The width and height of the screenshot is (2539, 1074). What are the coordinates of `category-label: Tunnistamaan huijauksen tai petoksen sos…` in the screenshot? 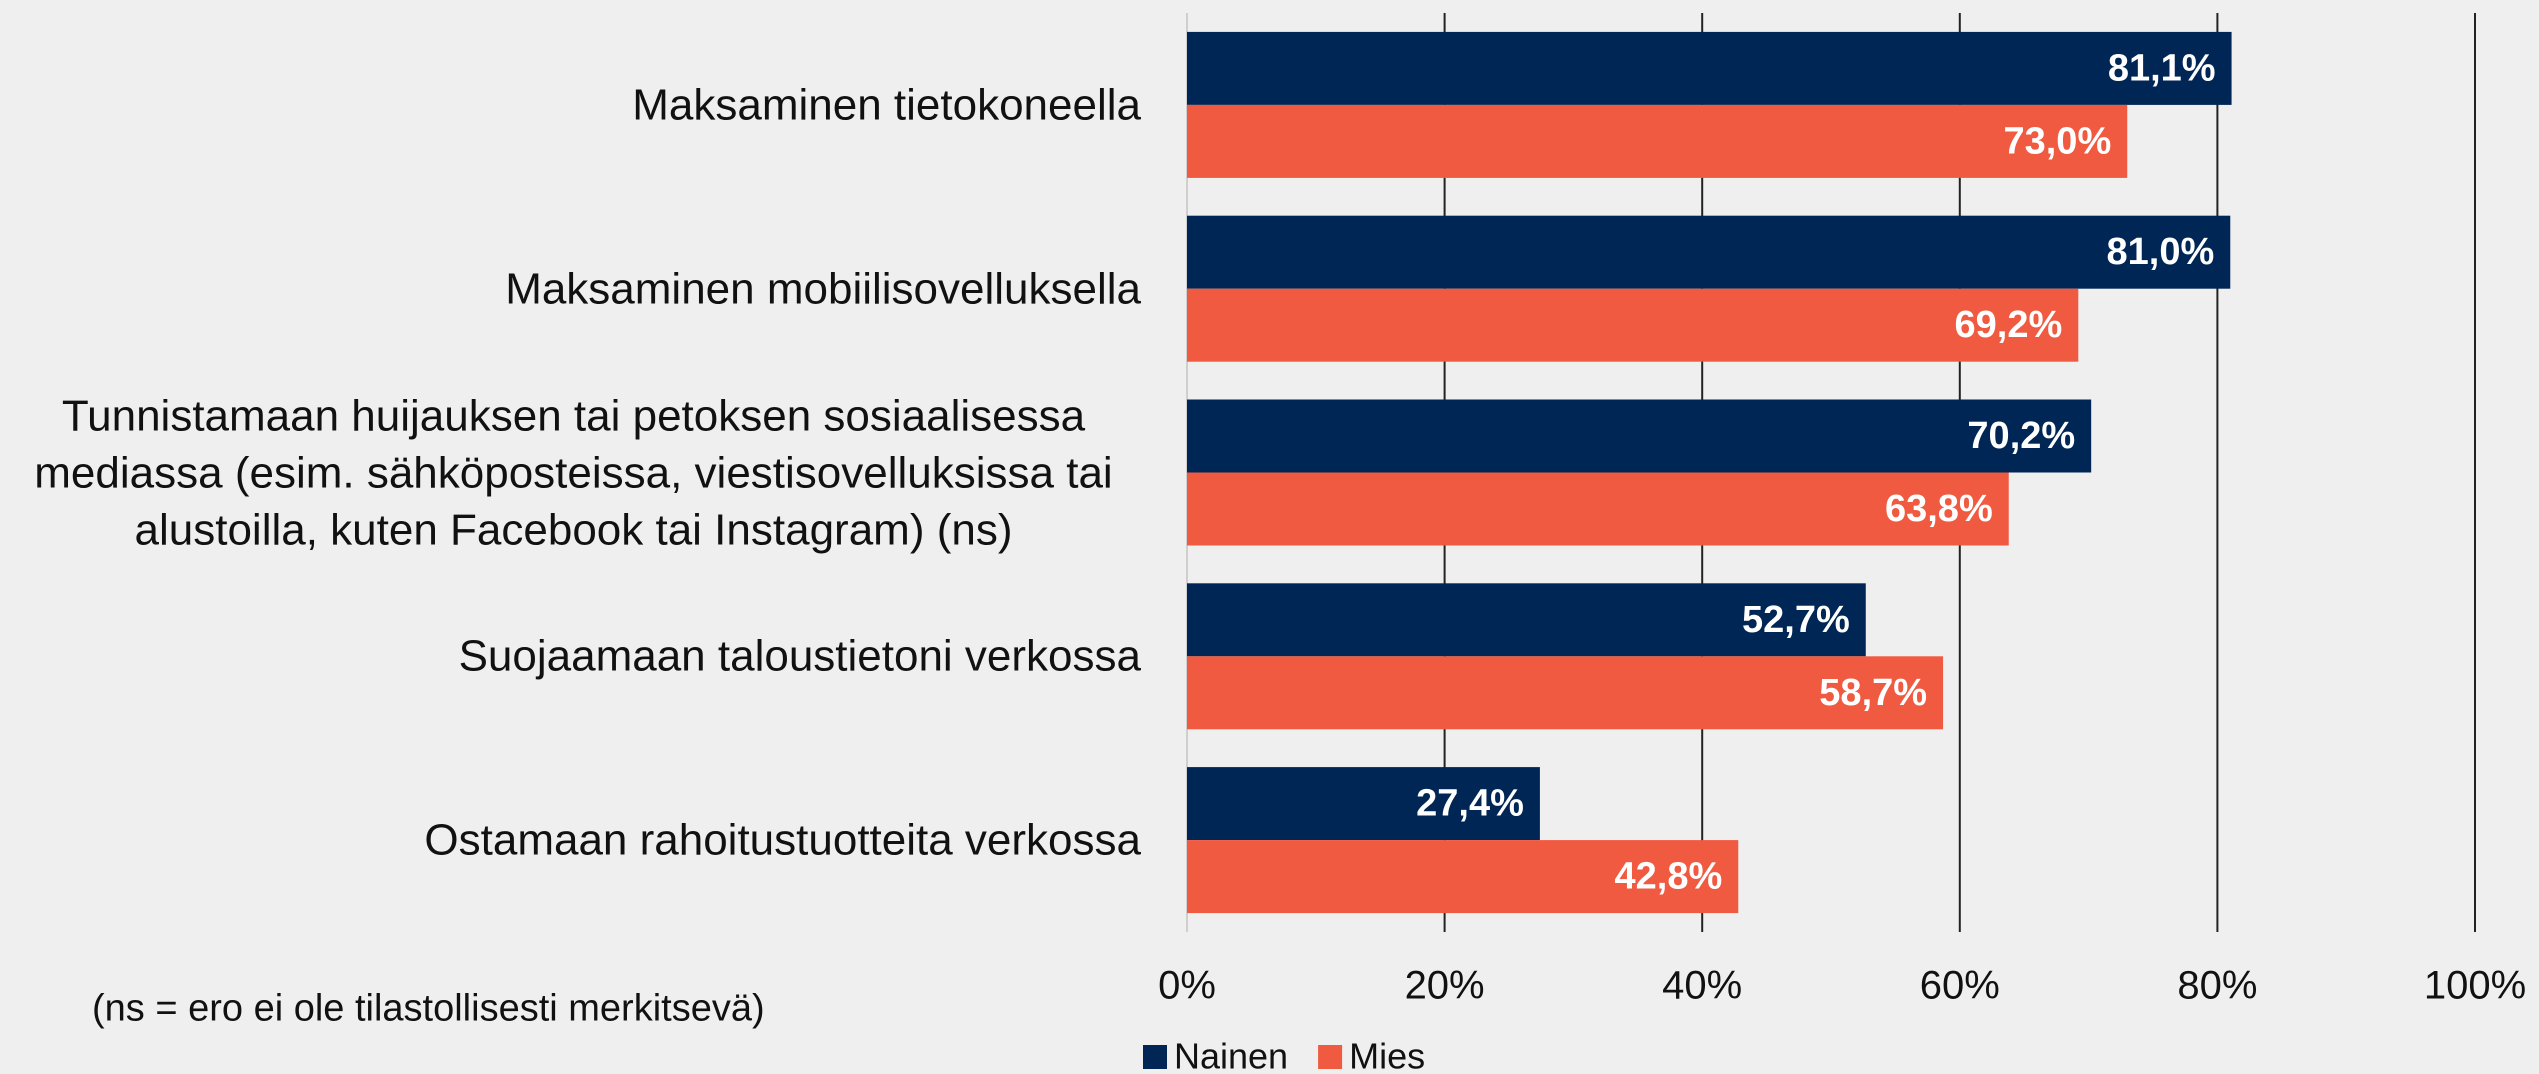 It's located at (573, 472).